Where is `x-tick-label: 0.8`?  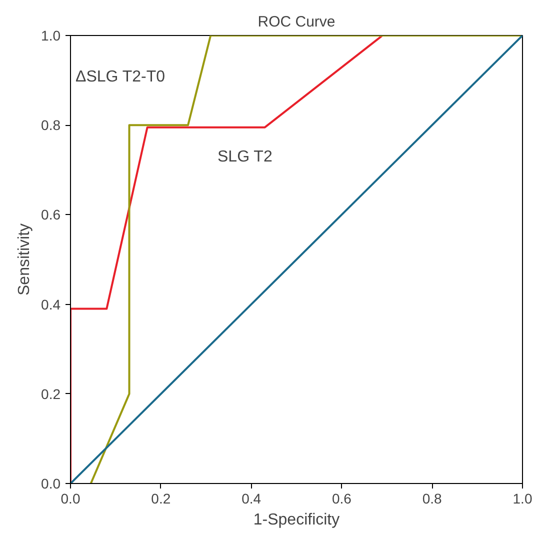 x-tick-label: 0.8 is located at coordinates (432, 498).